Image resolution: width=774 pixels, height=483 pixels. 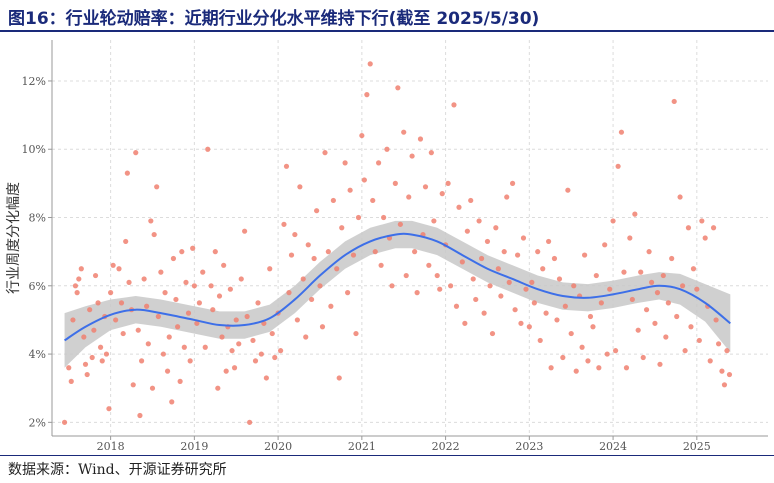 I want to click on x-tick-label: 2023, so click(x=529, y=446).